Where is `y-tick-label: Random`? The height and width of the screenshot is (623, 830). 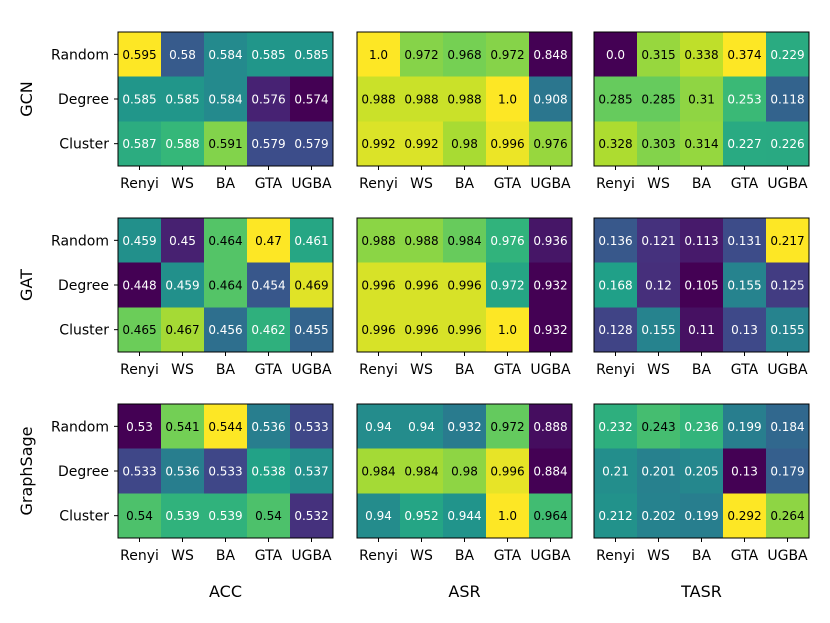 y-tick-label: Random is located at coordinates (80, 55).